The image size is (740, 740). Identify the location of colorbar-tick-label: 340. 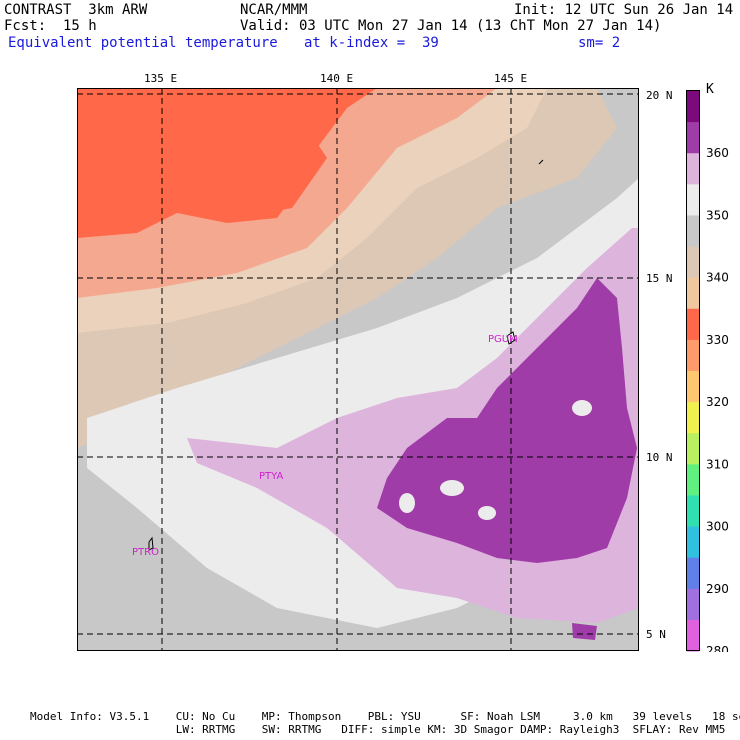
(717, 278).